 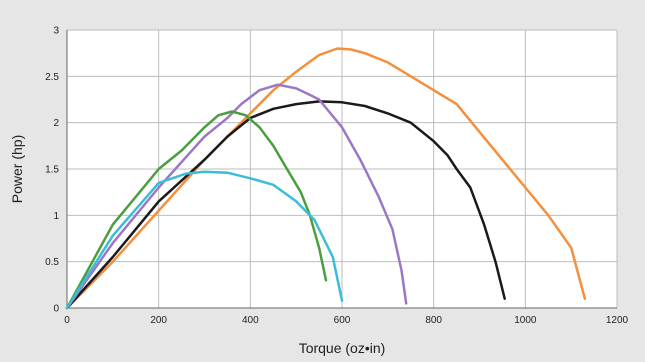 What do you see at coordinates (342, 348) in the screenshot?
I see `x-axis-title: Torque (oz•in)` at bounding box center [342, 348].